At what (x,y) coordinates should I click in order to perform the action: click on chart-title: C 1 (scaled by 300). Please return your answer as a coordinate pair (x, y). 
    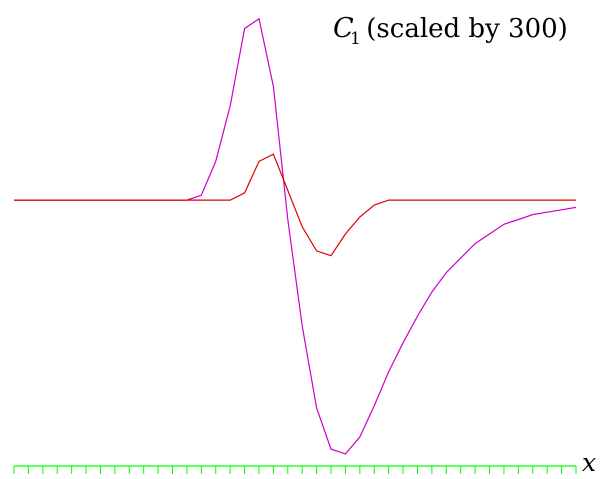
    Looking at the image, I should click on (450, 31).